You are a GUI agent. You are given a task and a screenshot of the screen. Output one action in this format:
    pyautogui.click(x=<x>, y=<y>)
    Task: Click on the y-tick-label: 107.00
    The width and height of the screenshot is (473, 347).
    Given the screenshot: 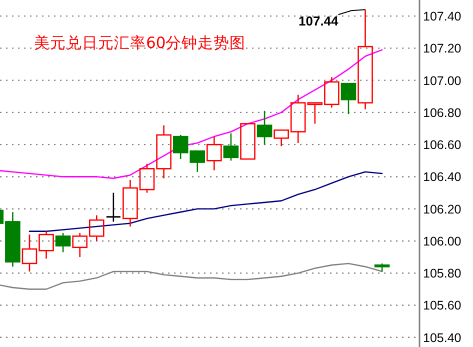 What is the action you would take?
    pyautogui.click(x=442, y=81)
    